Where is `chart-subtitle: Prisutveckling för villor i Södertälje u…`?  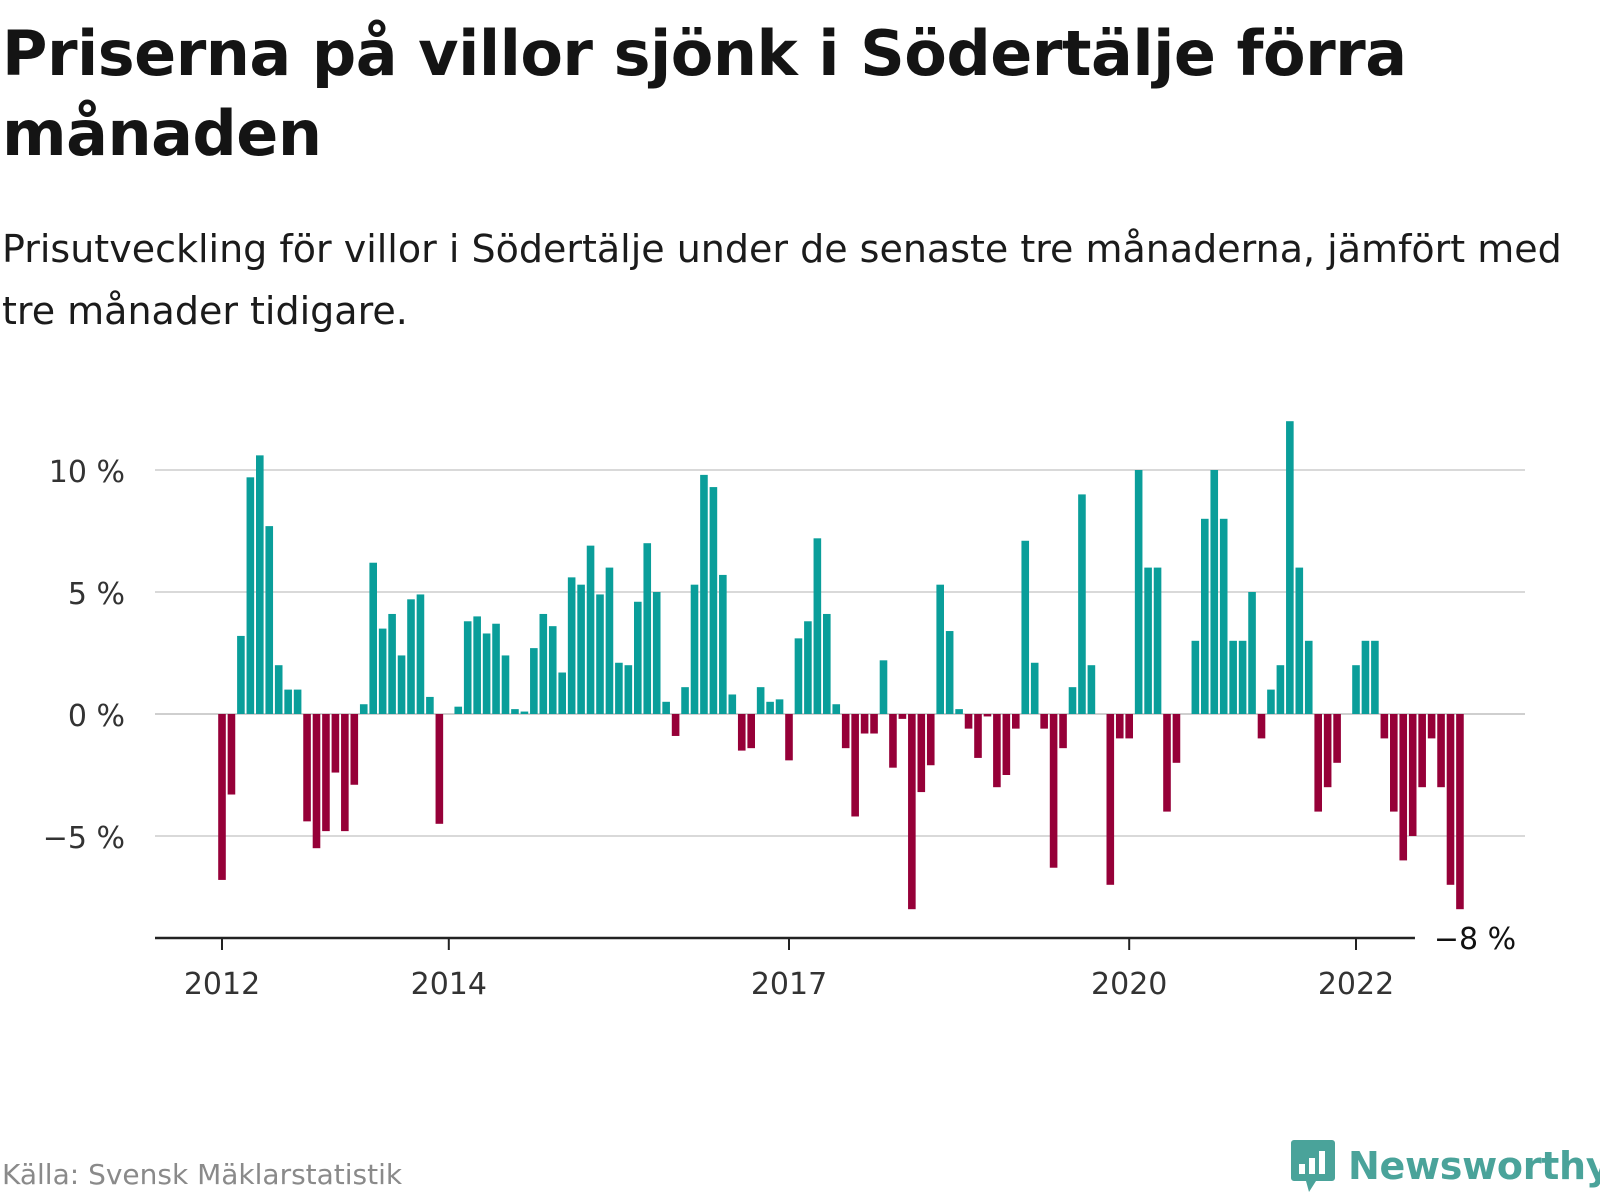 chart-subtitle: Prisutveckling för villor i Södertälje u… is located at coordinates (782, 280).